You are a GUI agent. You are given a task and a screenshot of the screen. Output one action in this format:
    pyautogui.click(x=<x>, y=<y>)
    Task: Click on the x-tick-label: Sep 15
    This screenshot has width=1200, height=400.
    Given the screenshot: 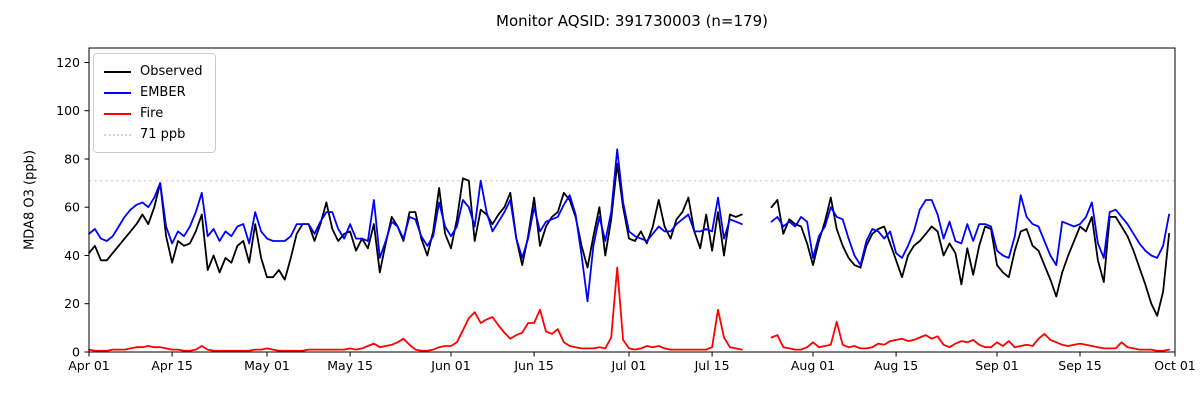 What is the action you would take?
    pyautogui.click(x=1079, y=365)
    